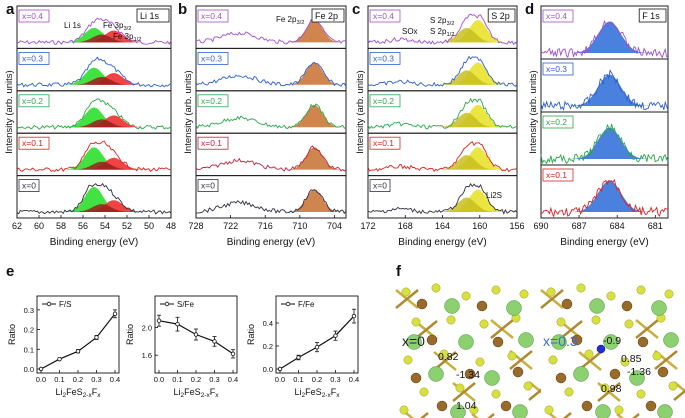 The width and height of the screenshot is (685, 418). What do you see at coordinates (405, 226) in the screenshot?
I see `x-tick-label: 168` at bounding box center [405, 226].